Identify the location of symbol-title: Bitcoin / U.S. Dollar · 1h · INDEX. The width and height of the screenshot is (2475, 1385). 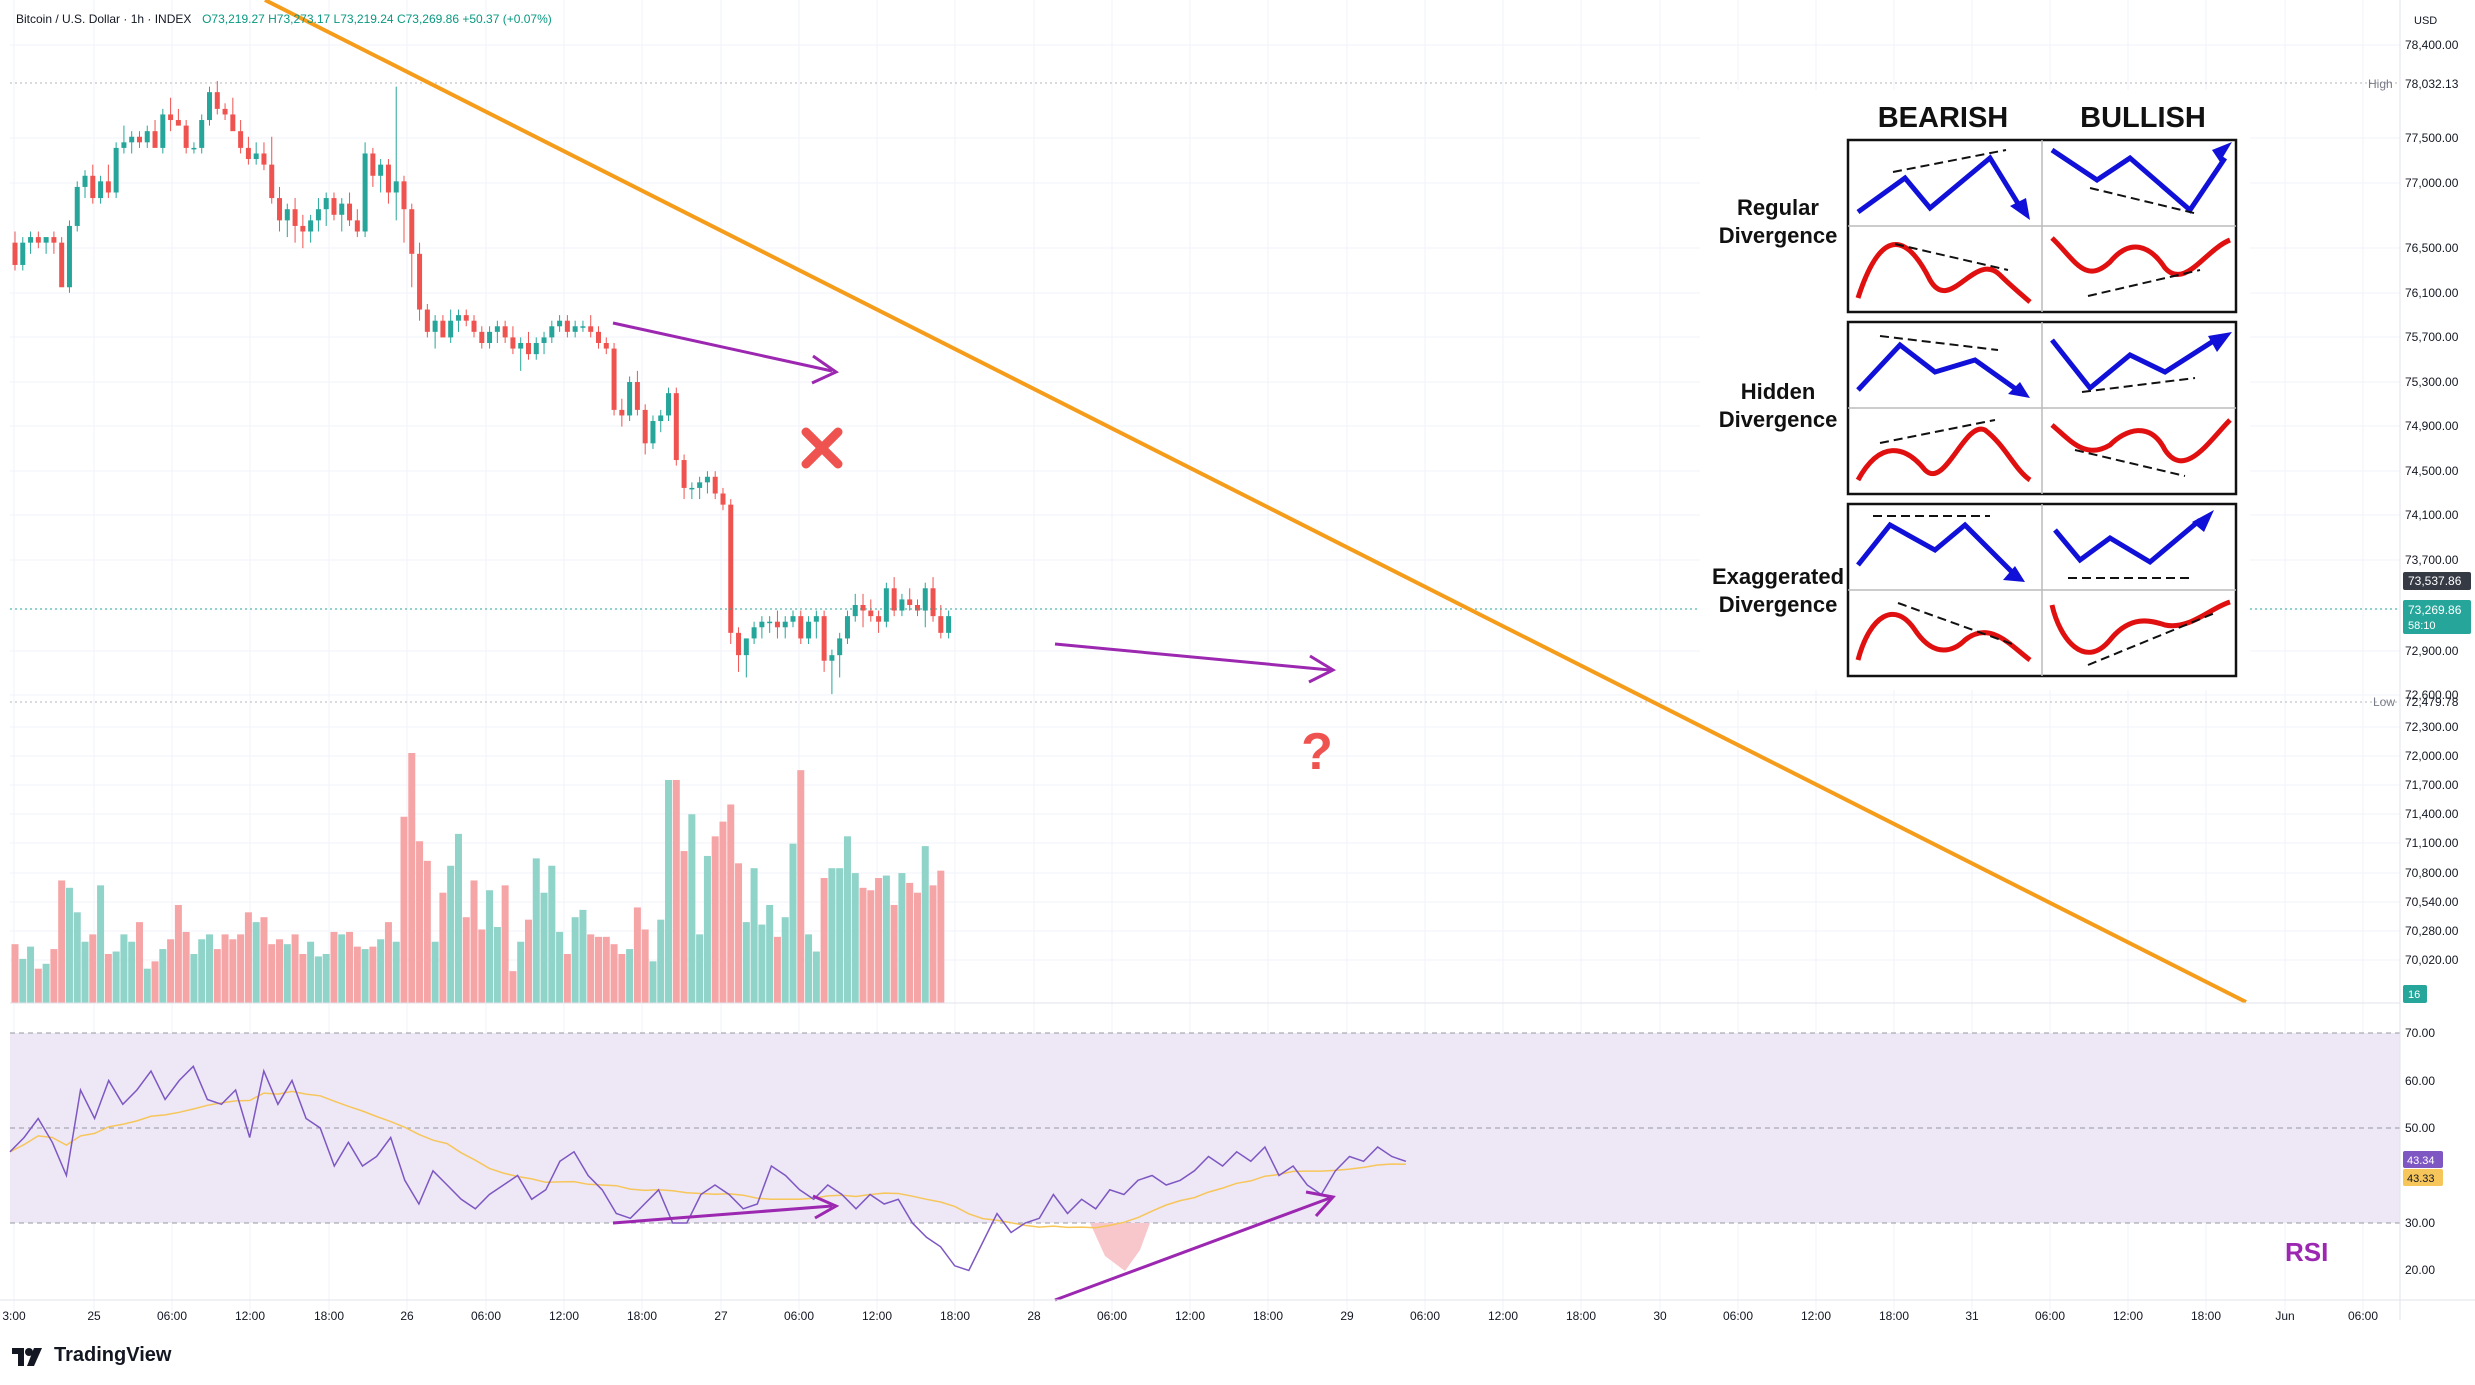
(104, 19).